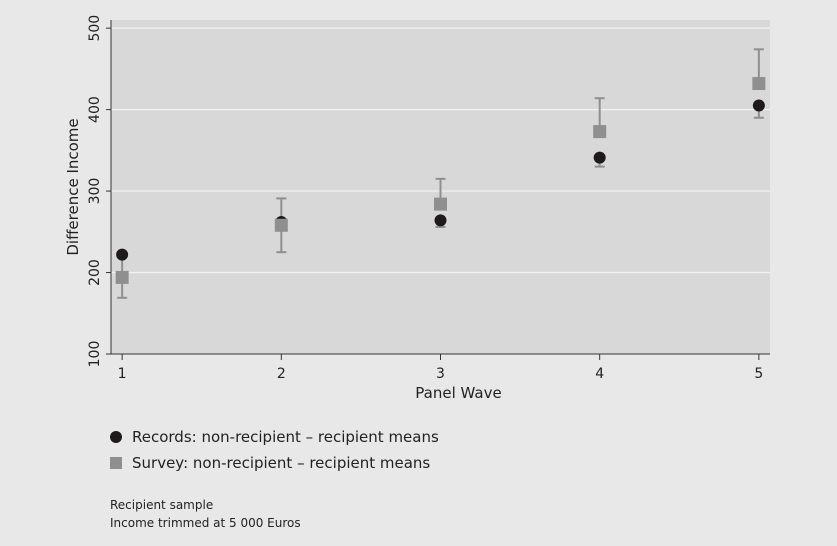  Describe the element at coordinates (95, 354) in the screenshot. I see `y-tick-label: 100` at that location.